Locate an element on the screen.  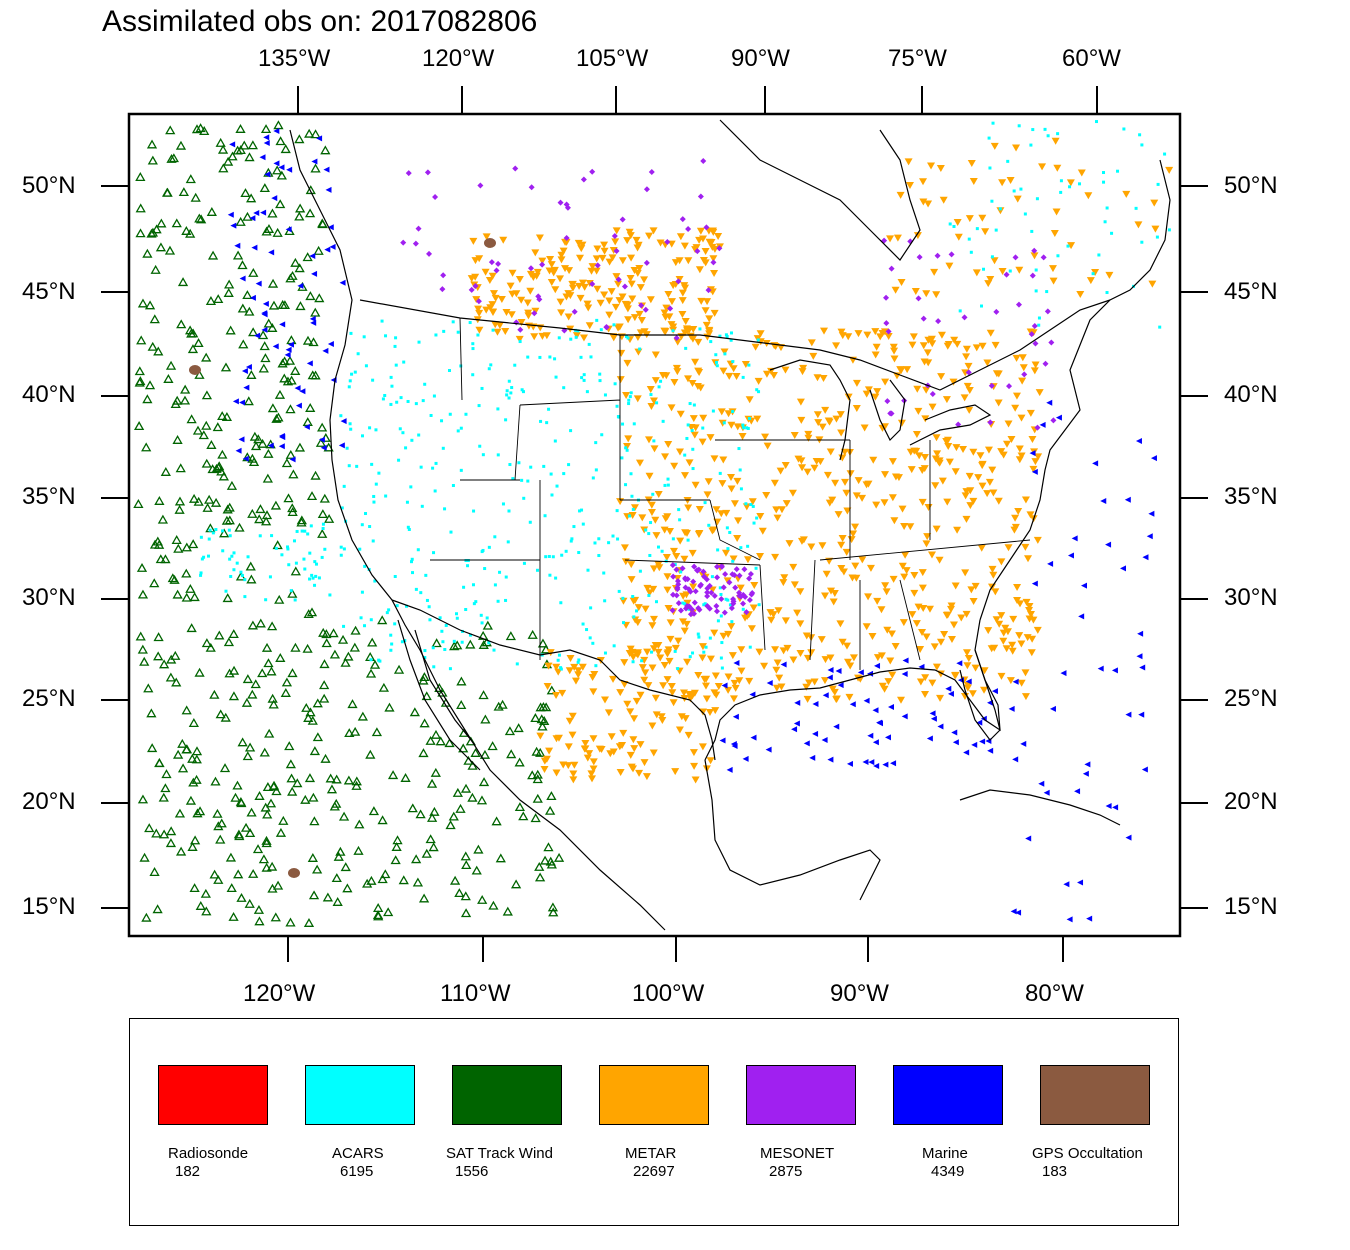
baja-peninsula is located at coordinates (439, 695).